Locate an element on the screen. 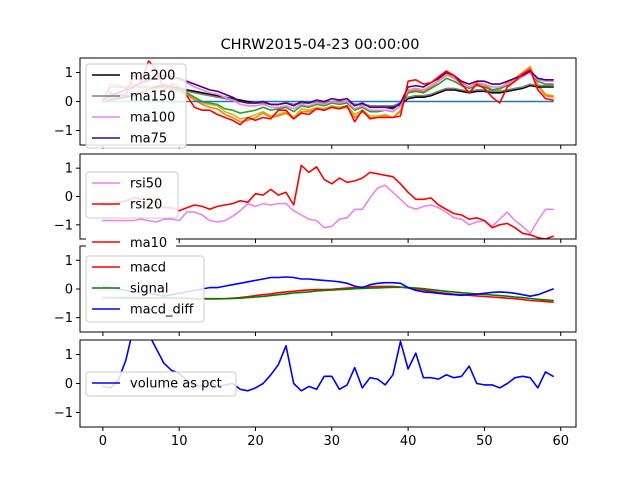  x-tick-label: 50 is located at coordinates (484, 441).